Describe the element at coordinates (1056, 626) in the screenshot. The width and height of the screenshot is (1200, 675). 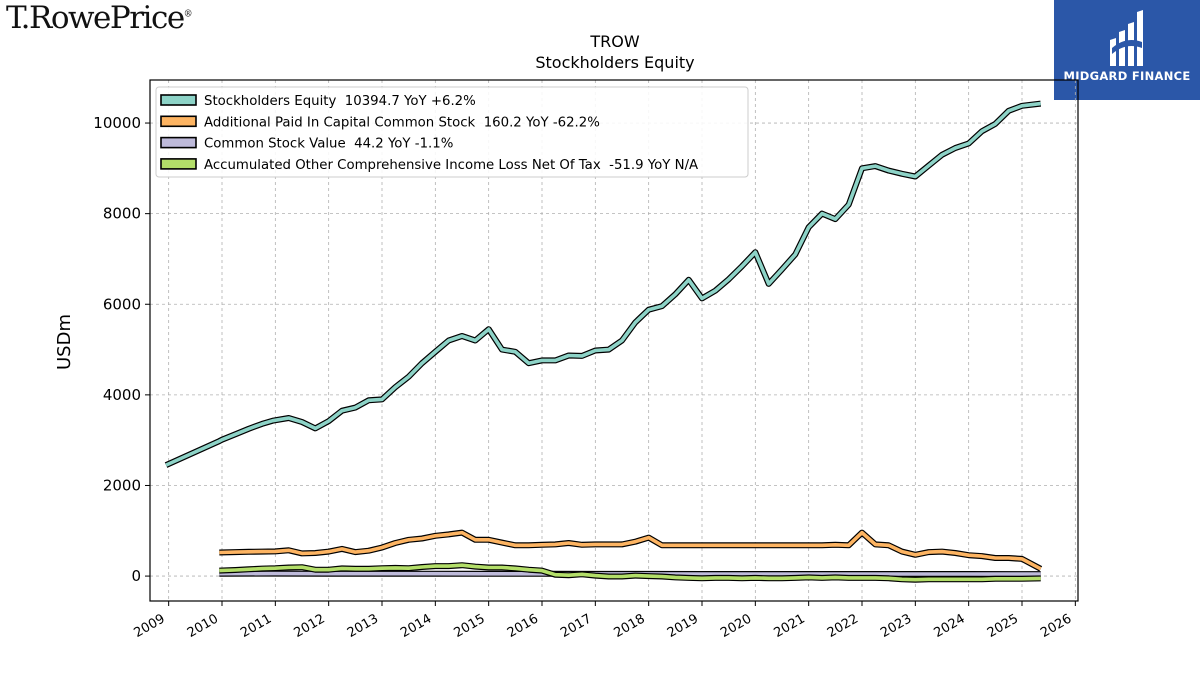
I see `x-tick-label: 2026` at that location.